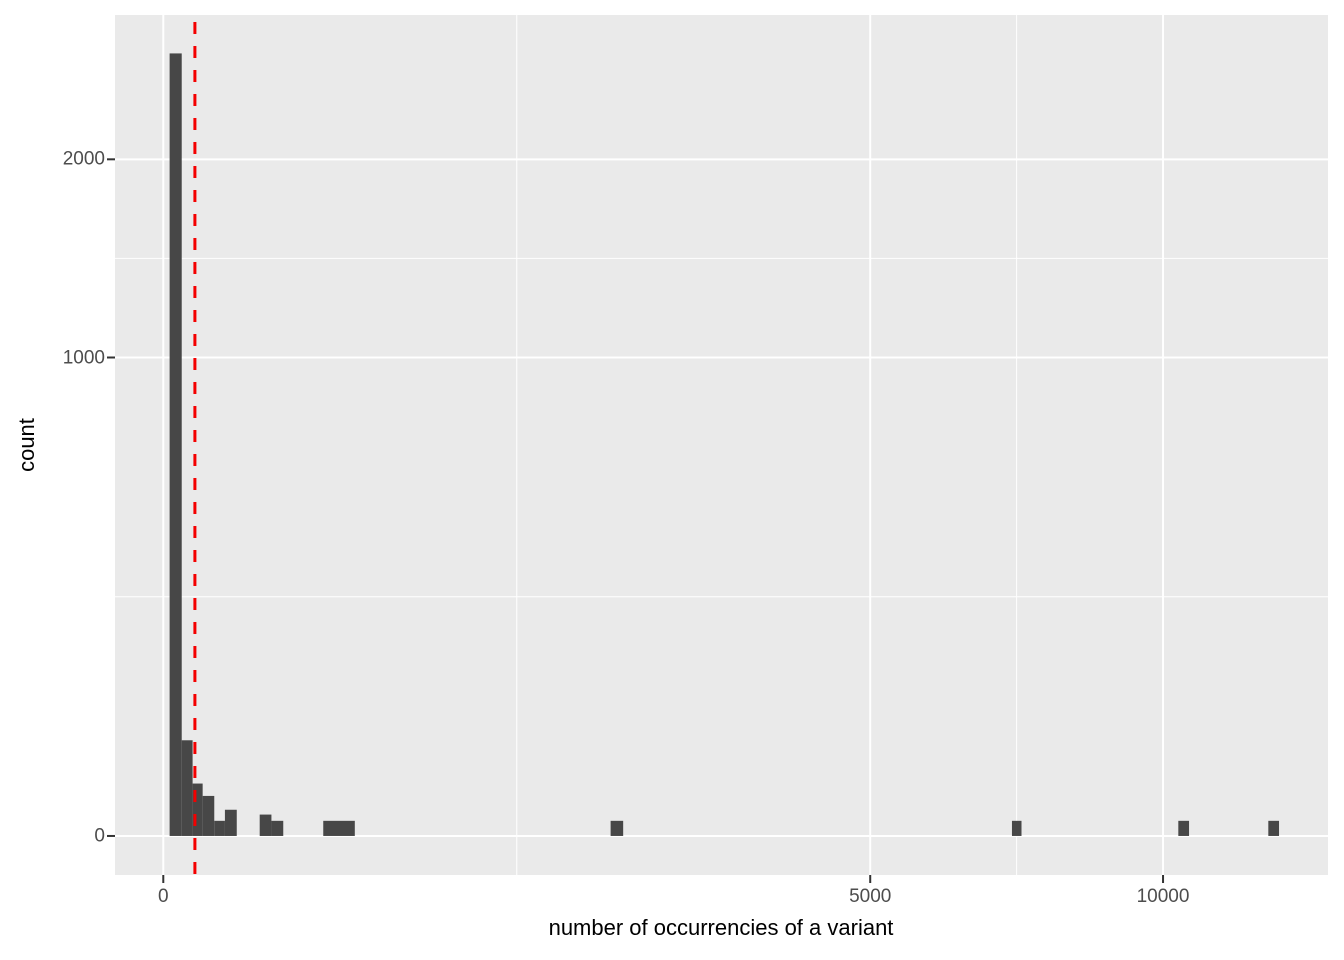 The image size is (1344, 960). I want to click on x-tick-label: 10000, so click(1163, 896).